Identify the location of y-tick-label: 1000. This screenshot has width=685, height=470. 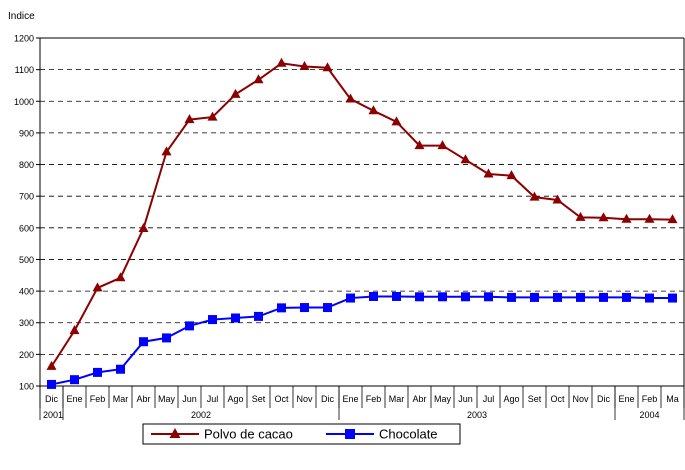
(24, 102).